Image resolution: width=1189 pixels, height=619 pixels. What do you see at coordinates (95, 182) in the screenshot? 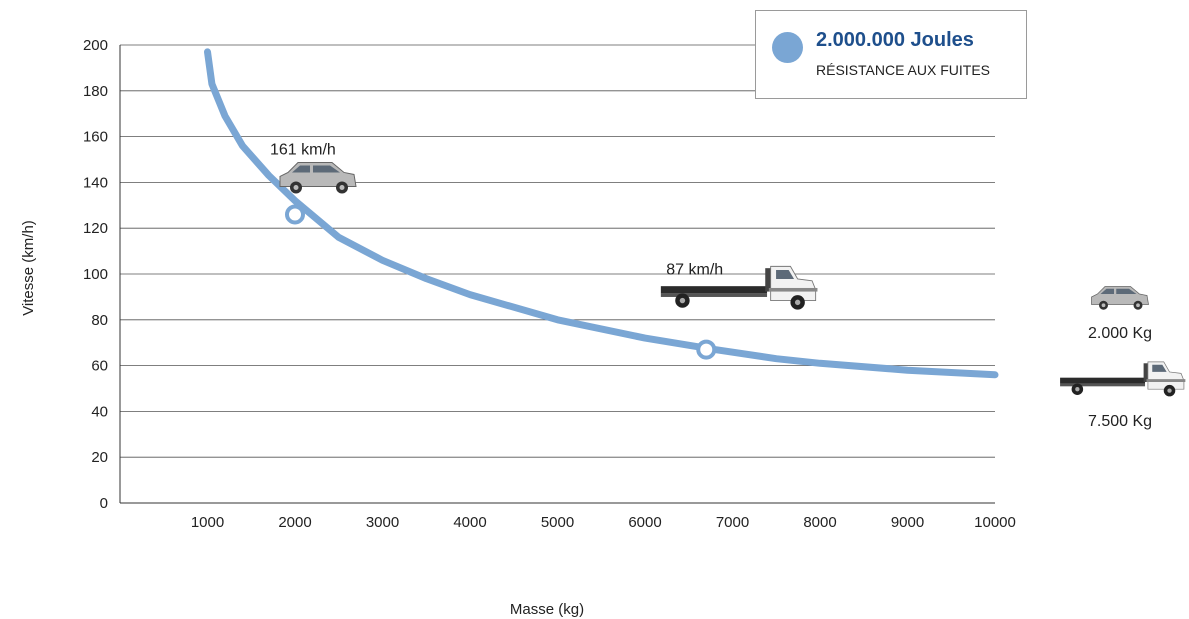
I see `y-tick-label: 140` at bounding box center [95, 182].